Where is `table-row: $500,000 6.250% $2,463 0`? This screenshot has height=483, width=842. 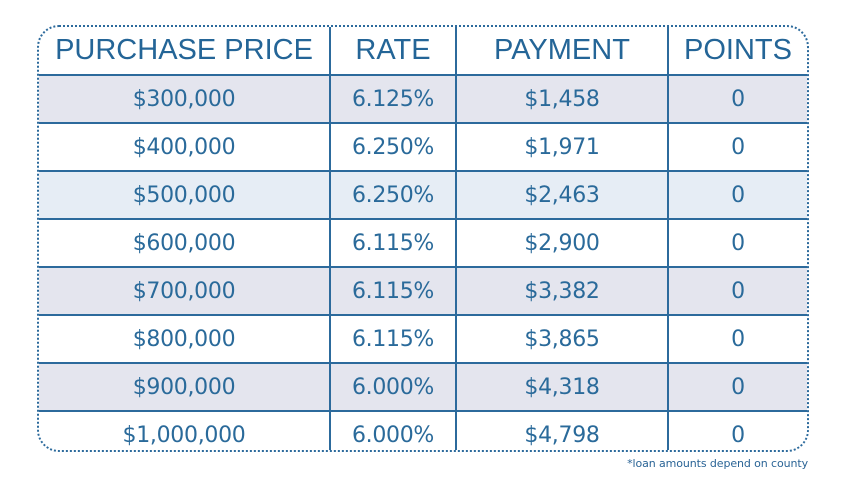 table-row: $500,000 6.250% $2,463 0 is located at coordinates (423, 195).